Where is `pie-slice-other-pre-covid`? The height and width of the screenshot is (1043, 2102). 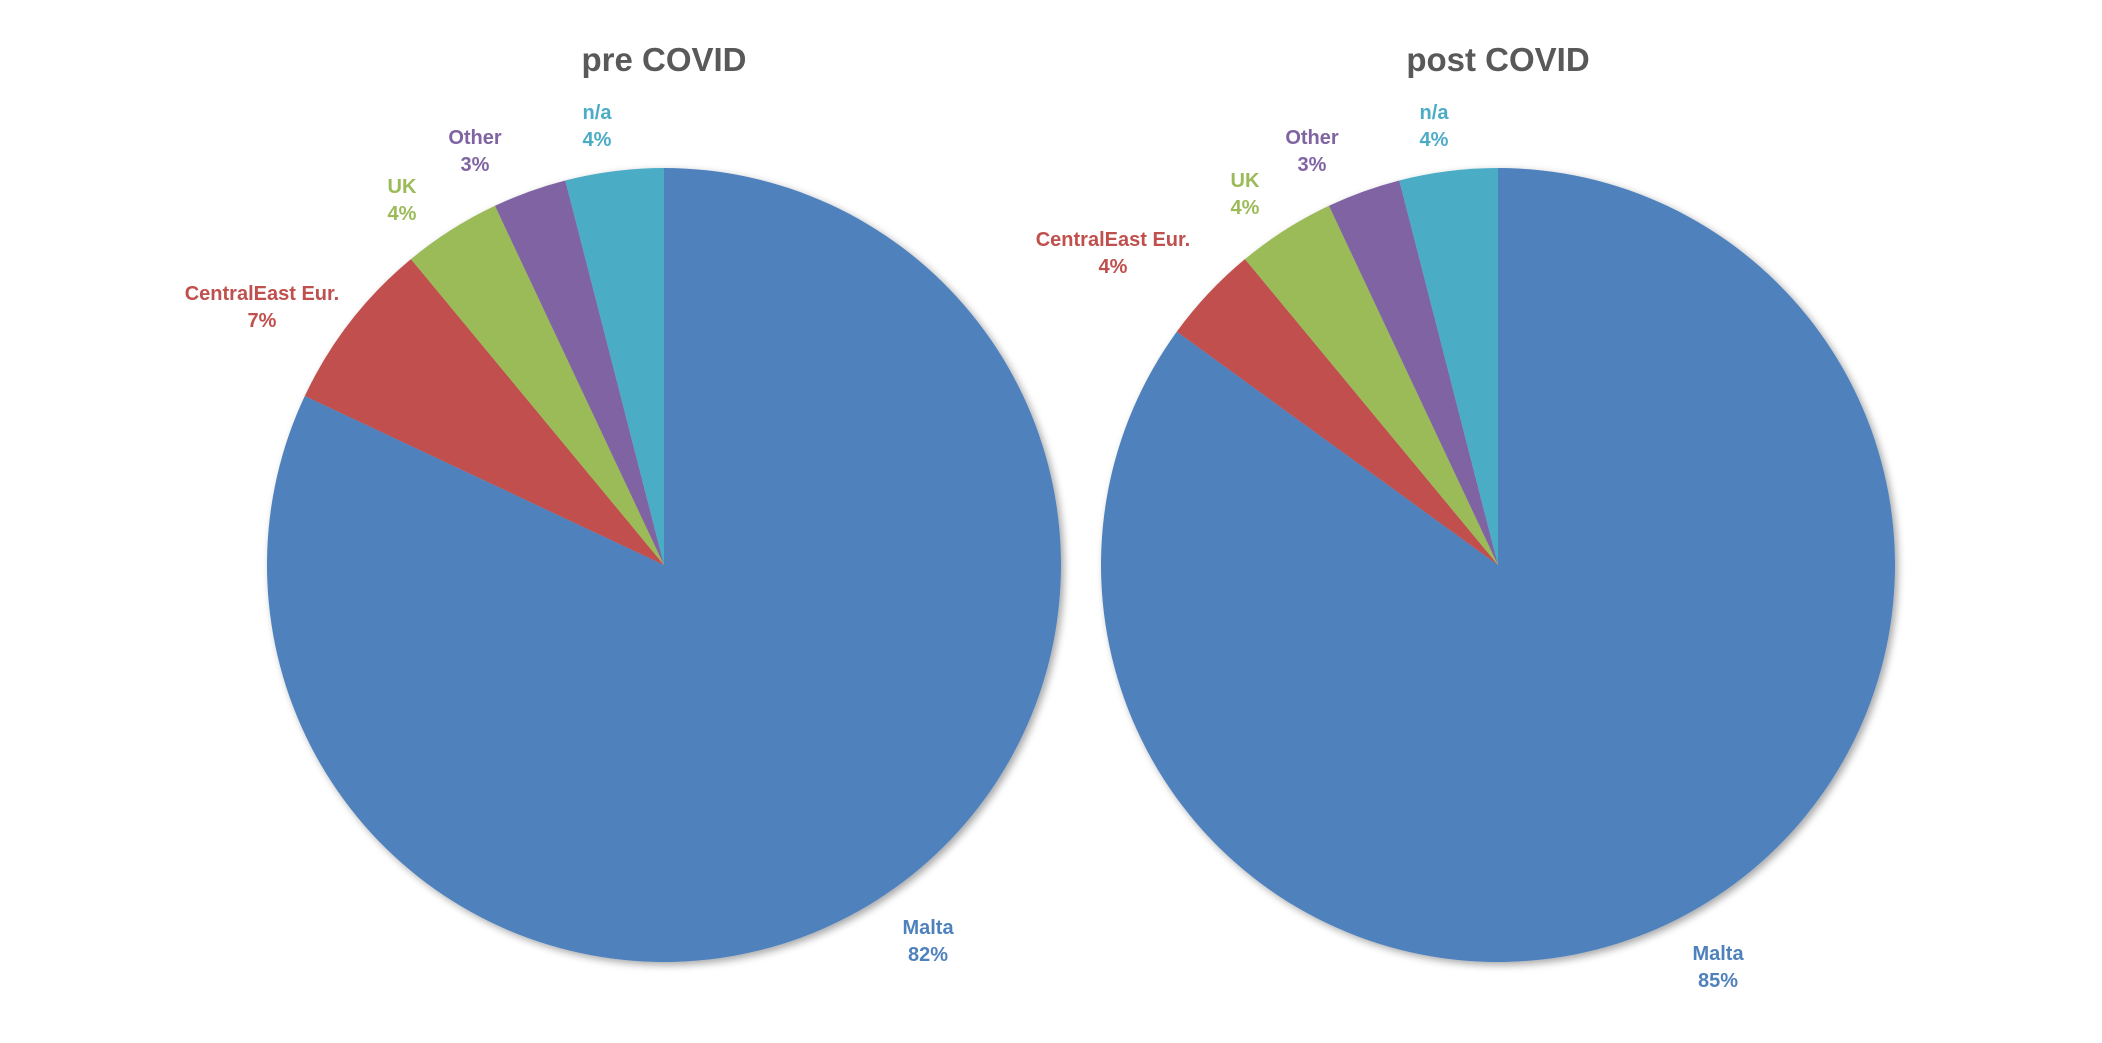 pie-slice-other-pre-covid is located at coordinates (579, 372).